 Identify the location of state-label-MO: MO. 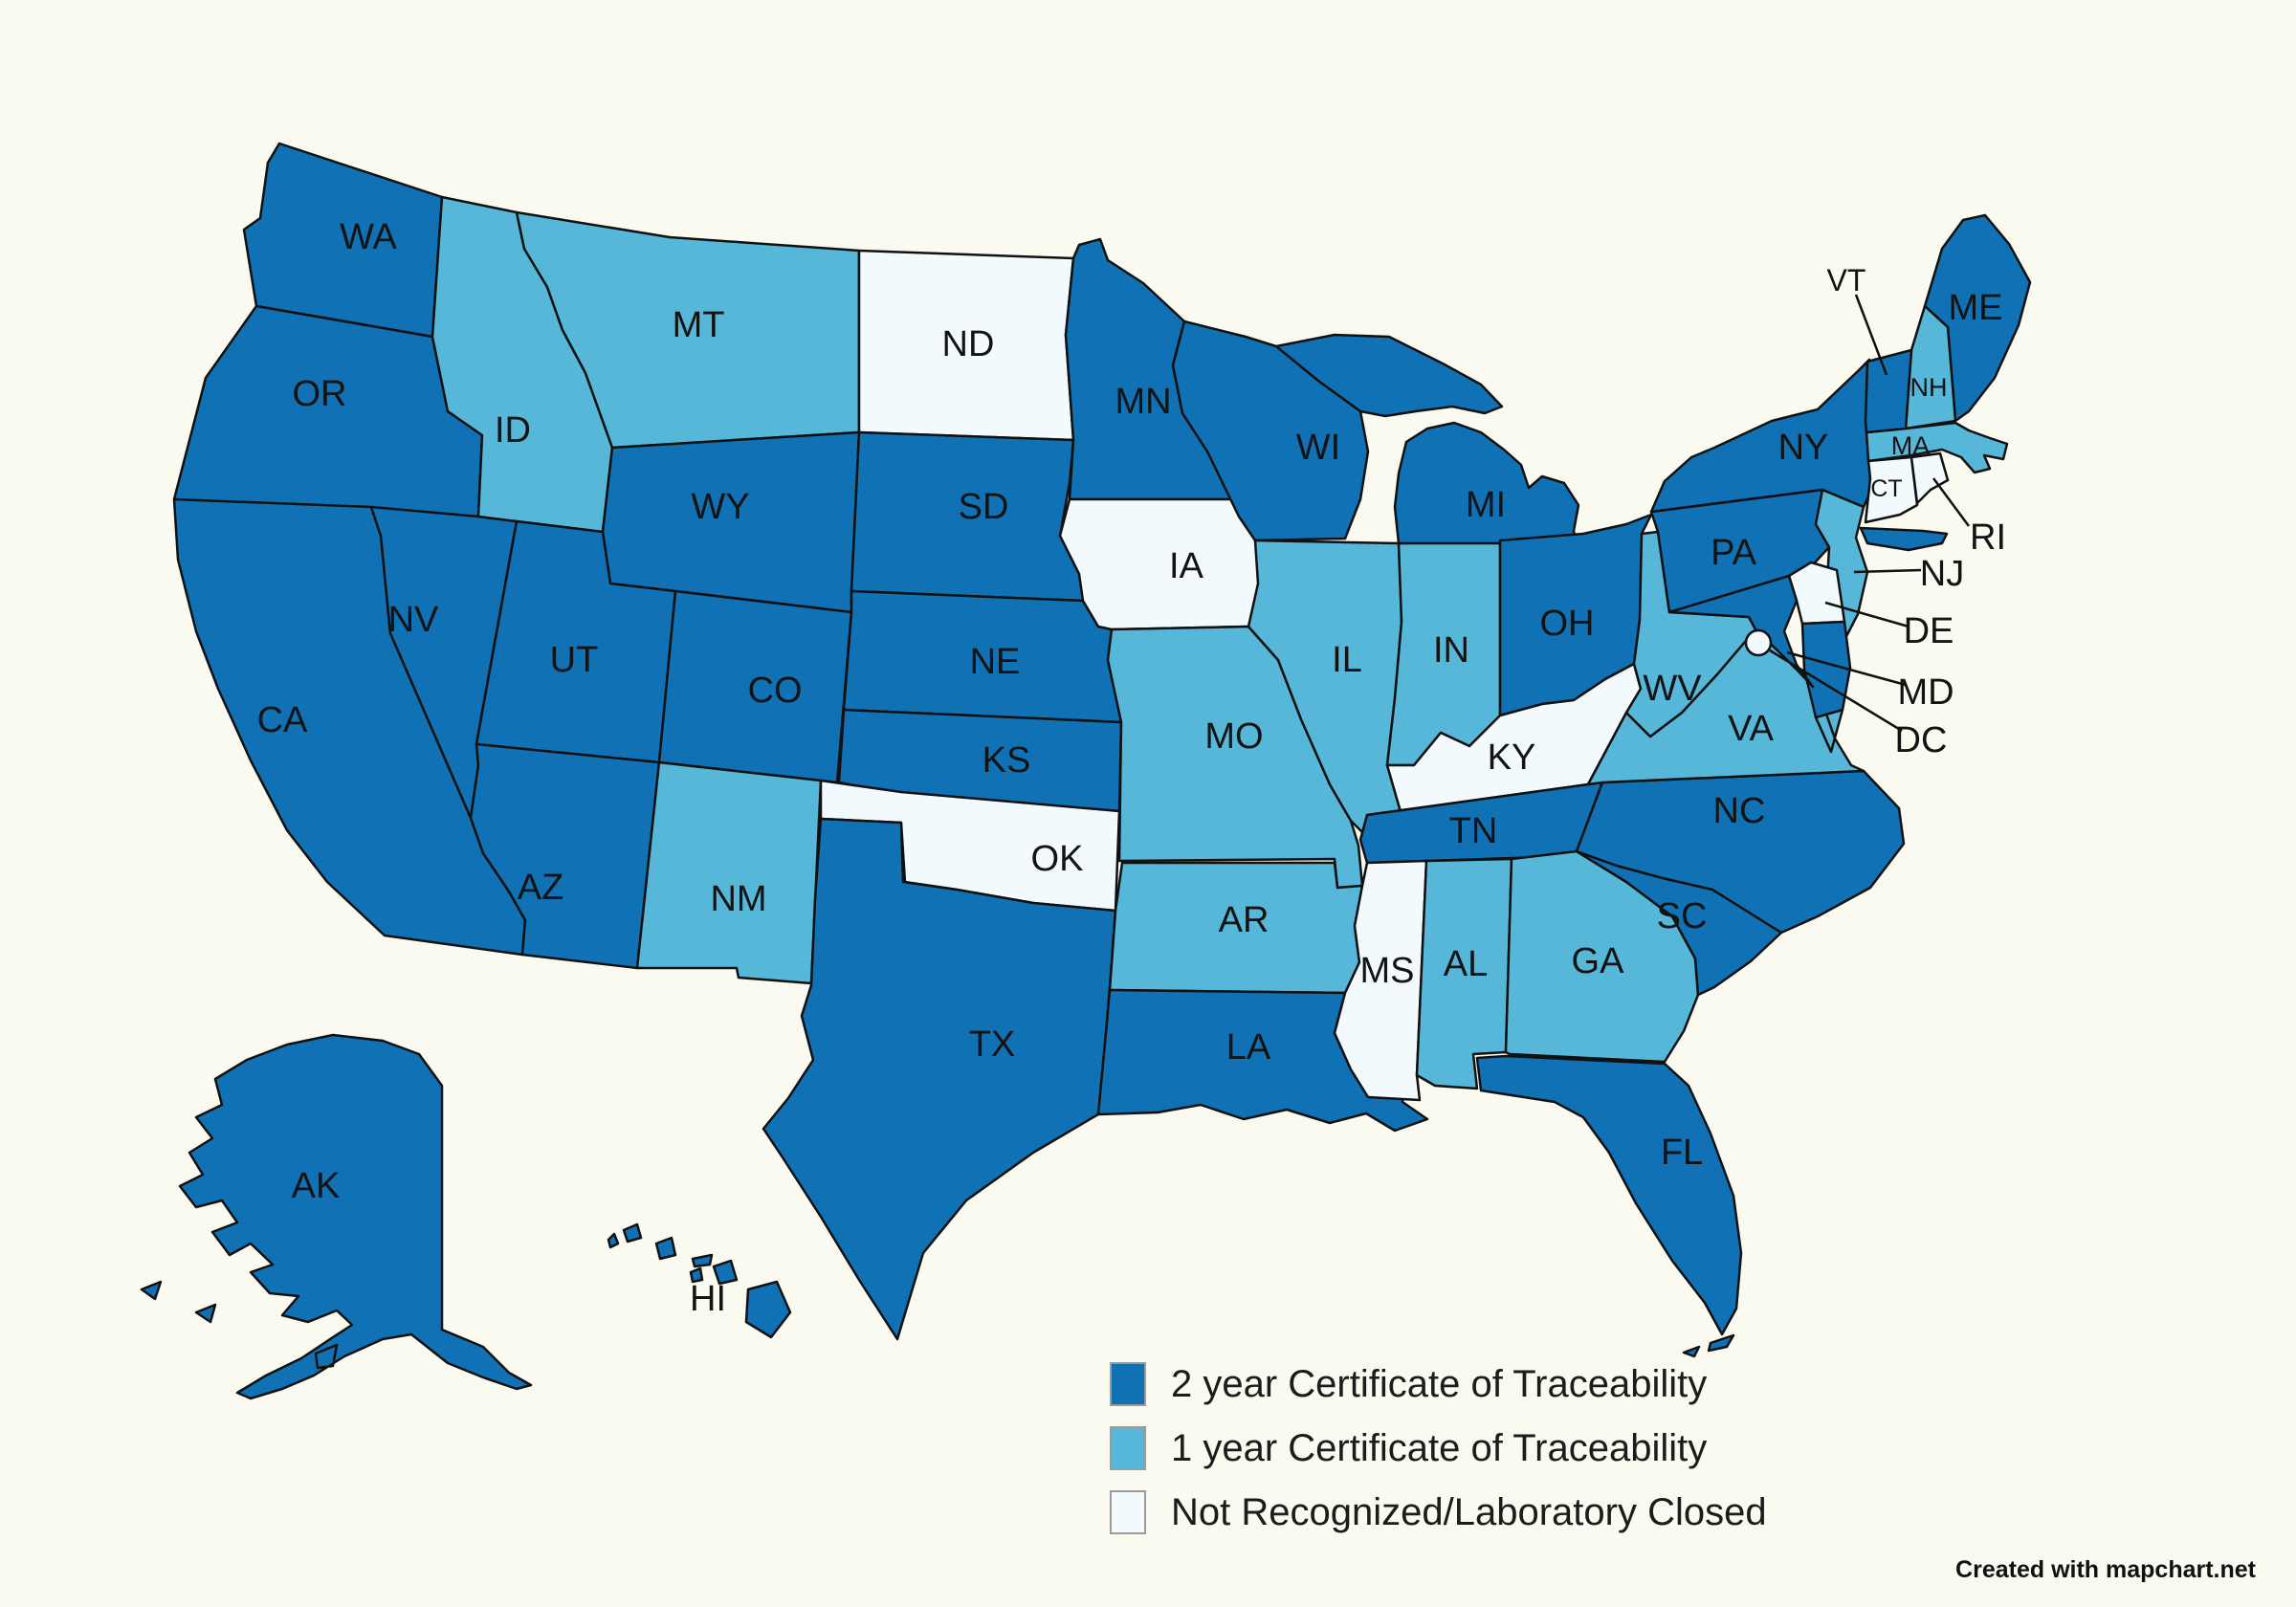
(1234, 736).